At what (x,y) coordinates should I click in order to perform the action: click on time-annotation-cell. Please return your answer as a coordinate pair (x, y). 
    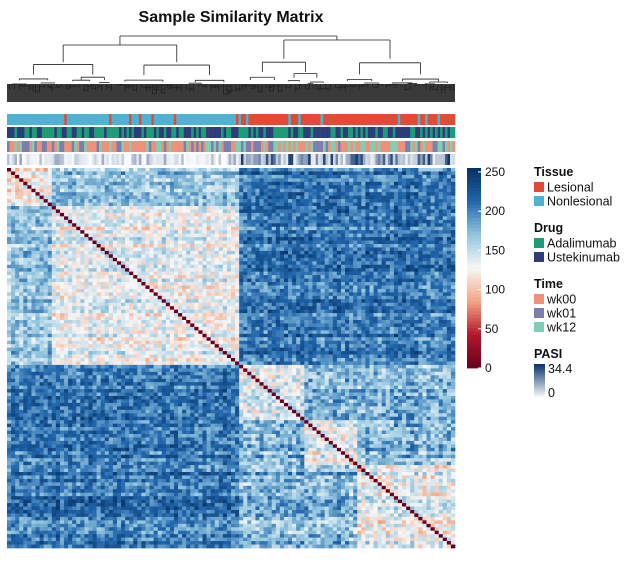
    Looking at the image, I should click on (334, 146).